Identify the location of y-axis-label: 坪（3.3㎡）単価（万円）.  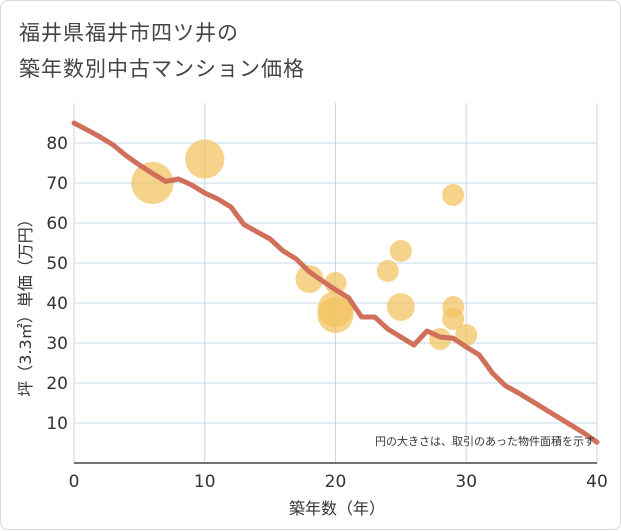
(25, 303).